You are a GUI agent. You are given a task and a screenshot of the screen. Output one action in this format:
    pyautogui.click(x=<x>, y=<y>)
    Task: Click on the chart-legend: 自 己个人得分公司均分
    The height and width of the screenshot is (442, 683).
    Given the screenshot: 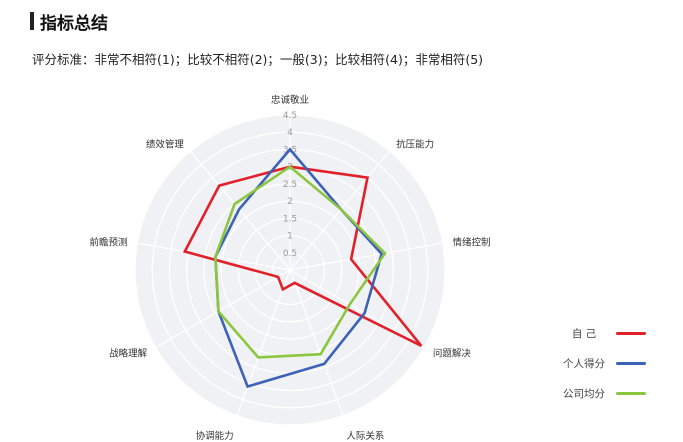 What is the action you would take?
    pyautogui.click(x=603, y=363)
    